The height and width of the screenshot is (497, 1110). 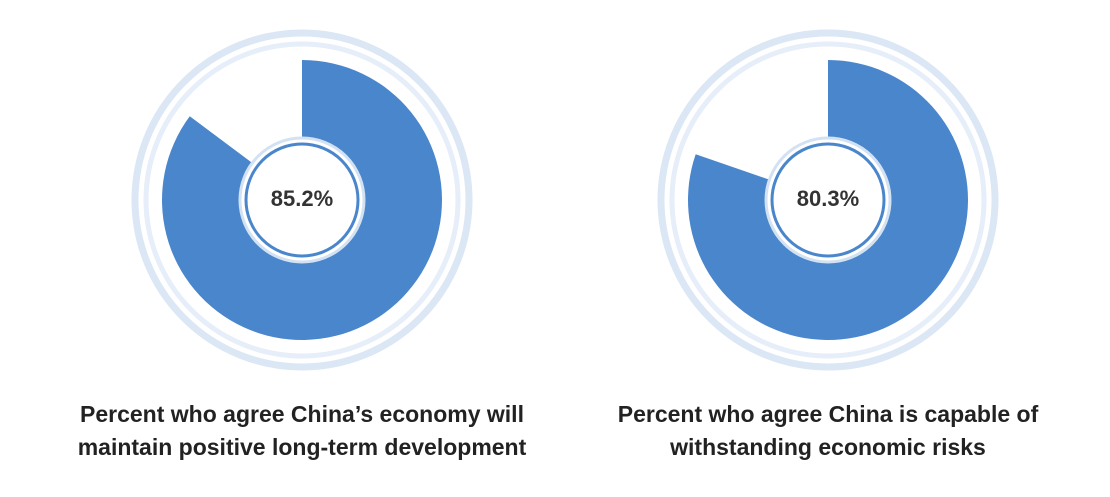 I want to click on value-label: 80.3%, so click(x=828, y=198).